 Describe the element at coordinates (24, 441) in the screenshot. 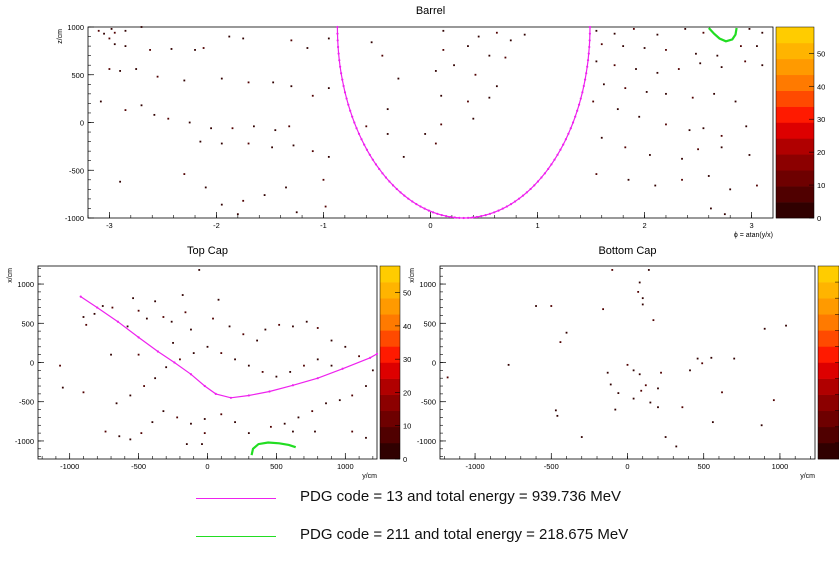

I see `y-tick-label: -1000` at that location.